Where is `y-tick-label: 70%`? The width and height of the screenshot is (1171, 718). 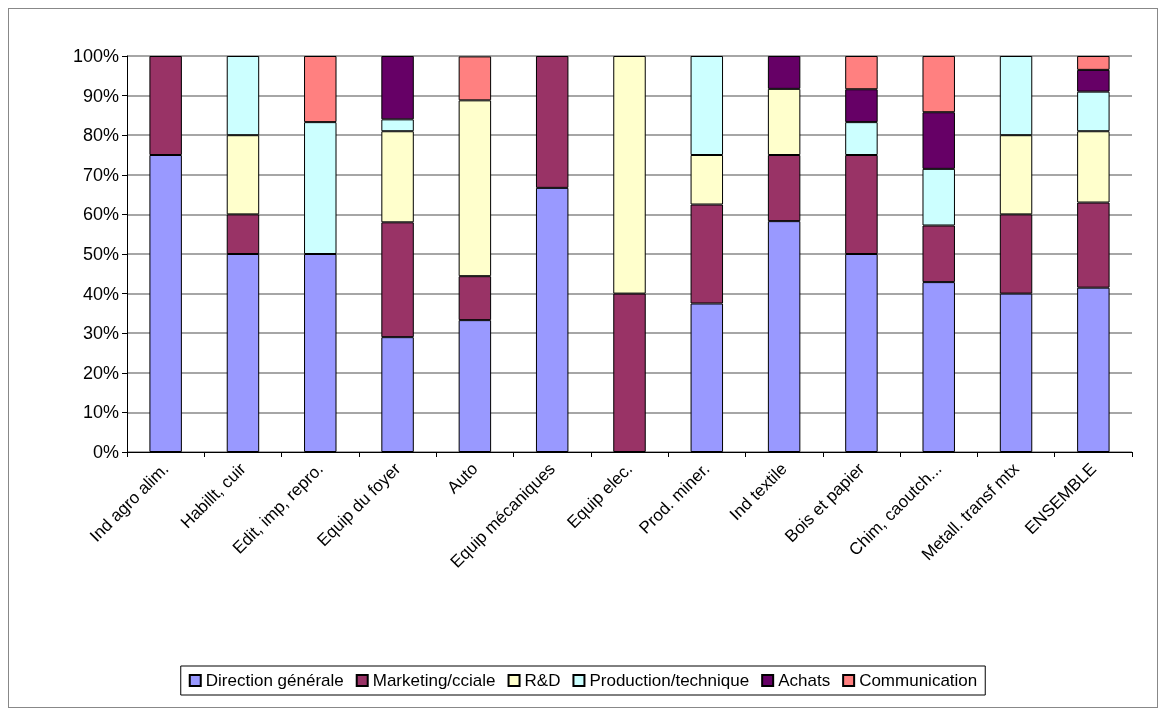
y-tick-label: 70% is located at coordinates (100, 174).